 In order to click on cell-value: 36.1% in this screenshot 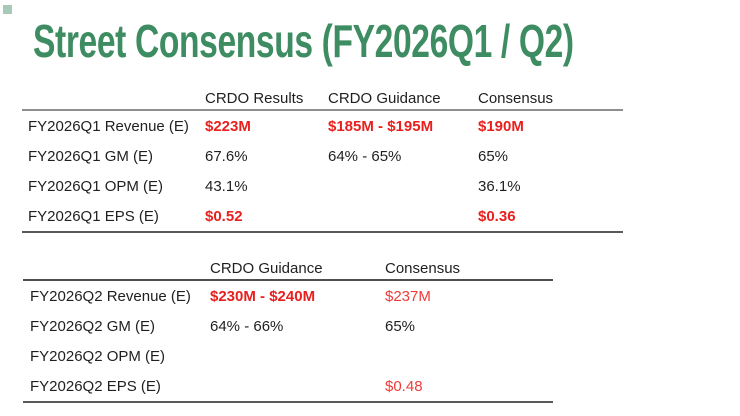, I will do `click(499, 186)`.